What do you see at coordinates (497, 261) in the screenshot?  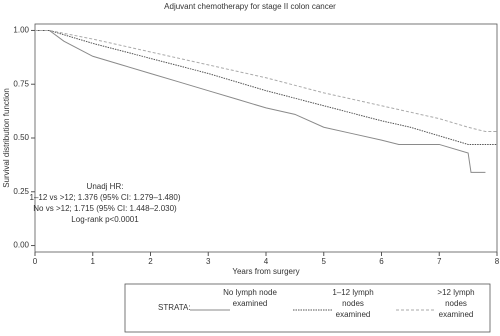 I see `x-tick-label: 8` at bounding box center [497, 261].